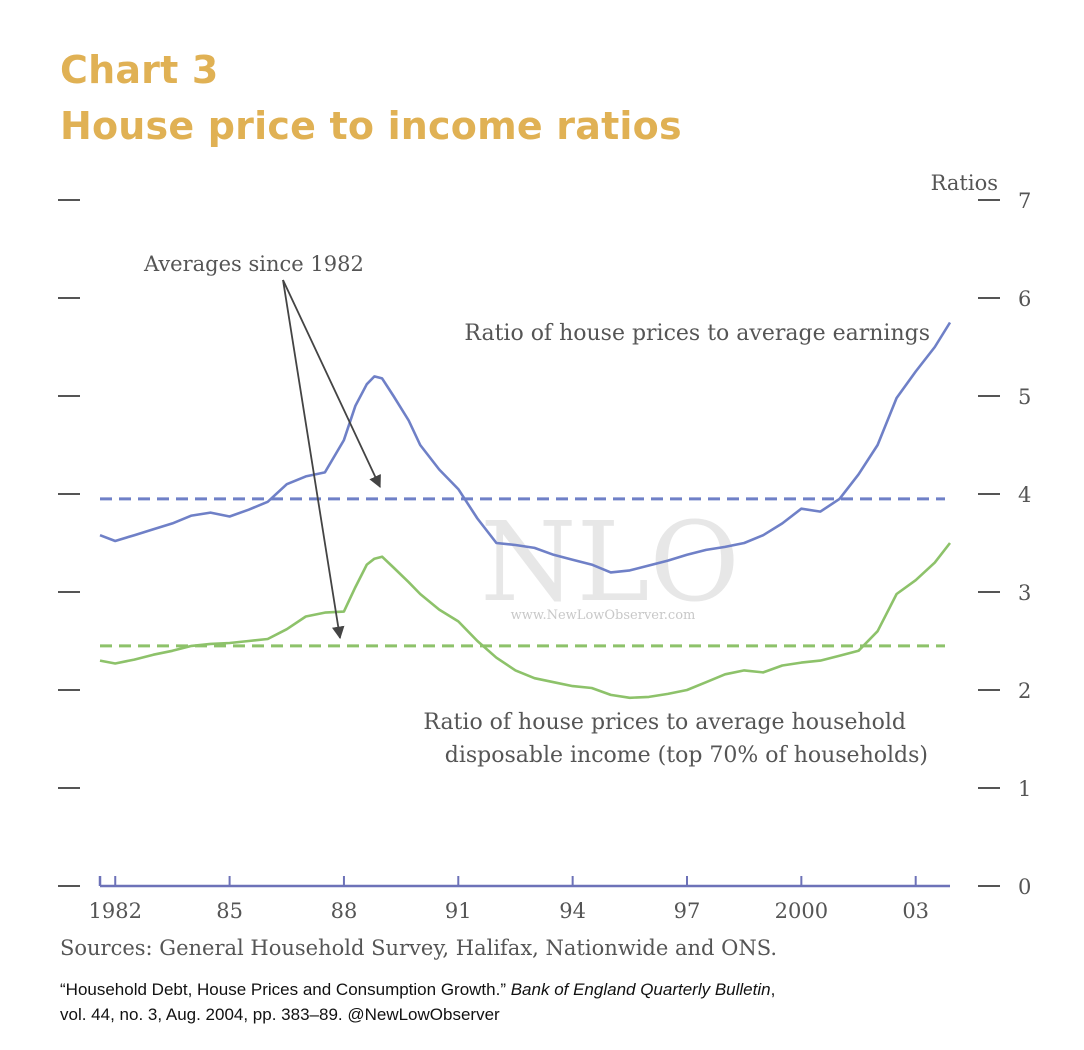  What do you see at coordinates (331, 384) in the screenshot?
I see `arrow-to-earnings-average` at bounding box center [331, 384].